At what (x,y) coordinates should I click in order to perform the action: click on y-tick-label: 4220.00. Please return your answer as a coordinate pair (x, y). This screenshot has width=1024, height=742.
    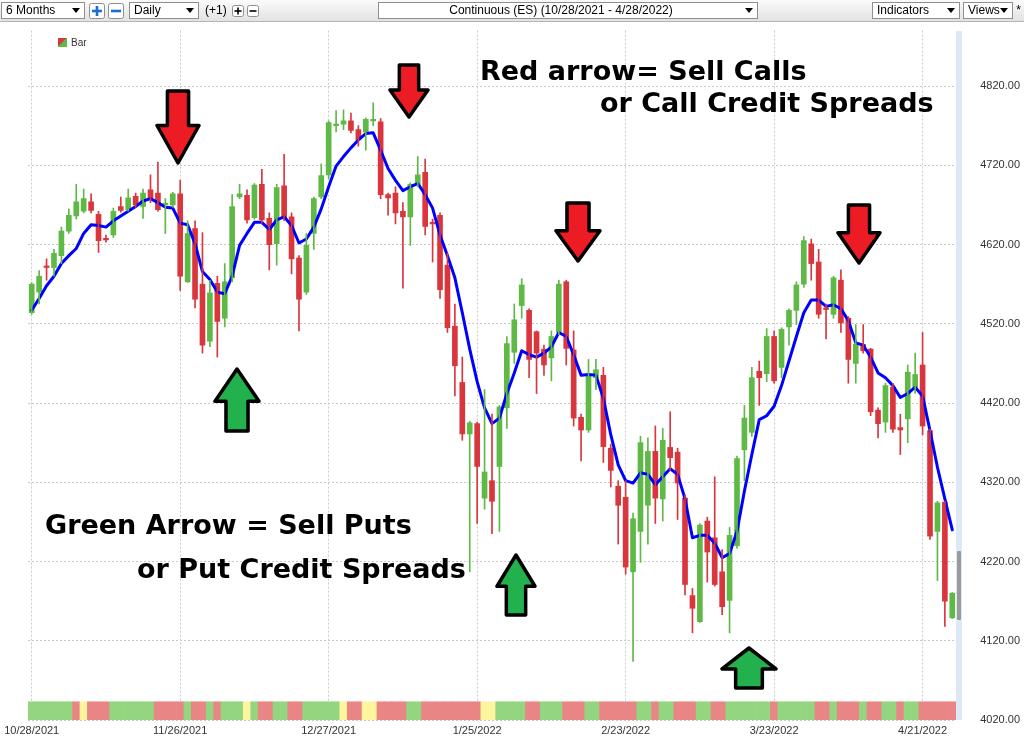
    Looking at the image, I should click on (1000, 560).